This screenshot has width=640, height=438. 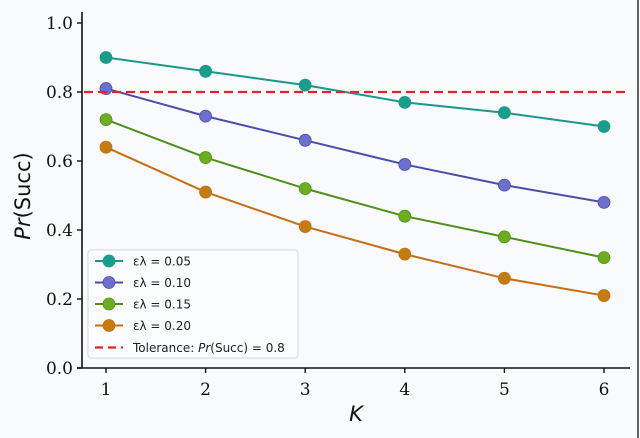 What do you see at coordinates (355, 384) in the screenshot?
I see `x-ticks: 1 2 3 4 5 6` at bounding box center [355, 384].